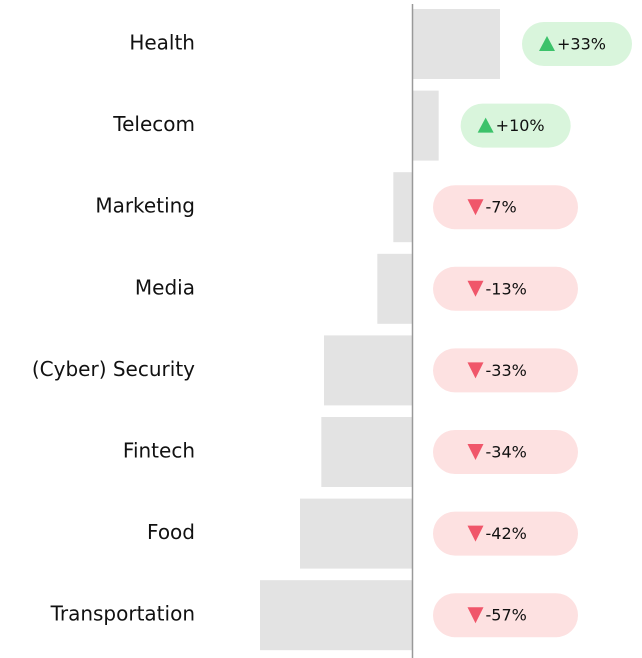 Image resolution: width=642 pixels, height=658 pixels. I want to click on value-label: -34%, so click(506, 452).